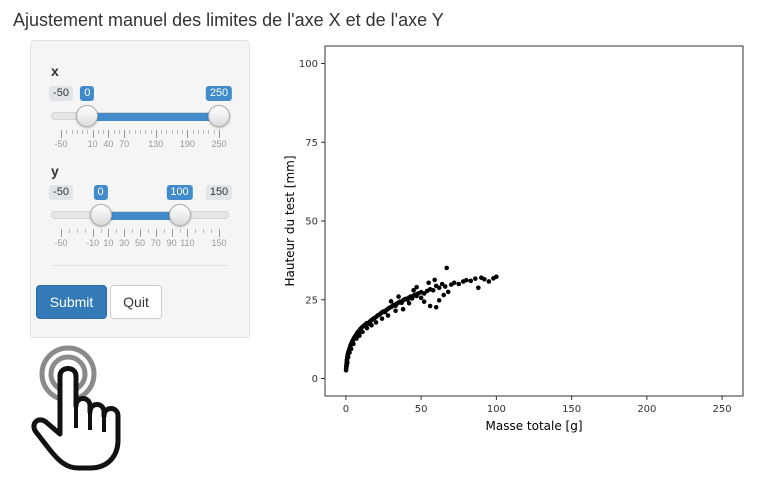 The height and width of the screenshot is (500, 780). What do you see at coordinates (179, 215) in the screenshot?
I see `slider-y-high-handle` at bounding box center [179, 215].